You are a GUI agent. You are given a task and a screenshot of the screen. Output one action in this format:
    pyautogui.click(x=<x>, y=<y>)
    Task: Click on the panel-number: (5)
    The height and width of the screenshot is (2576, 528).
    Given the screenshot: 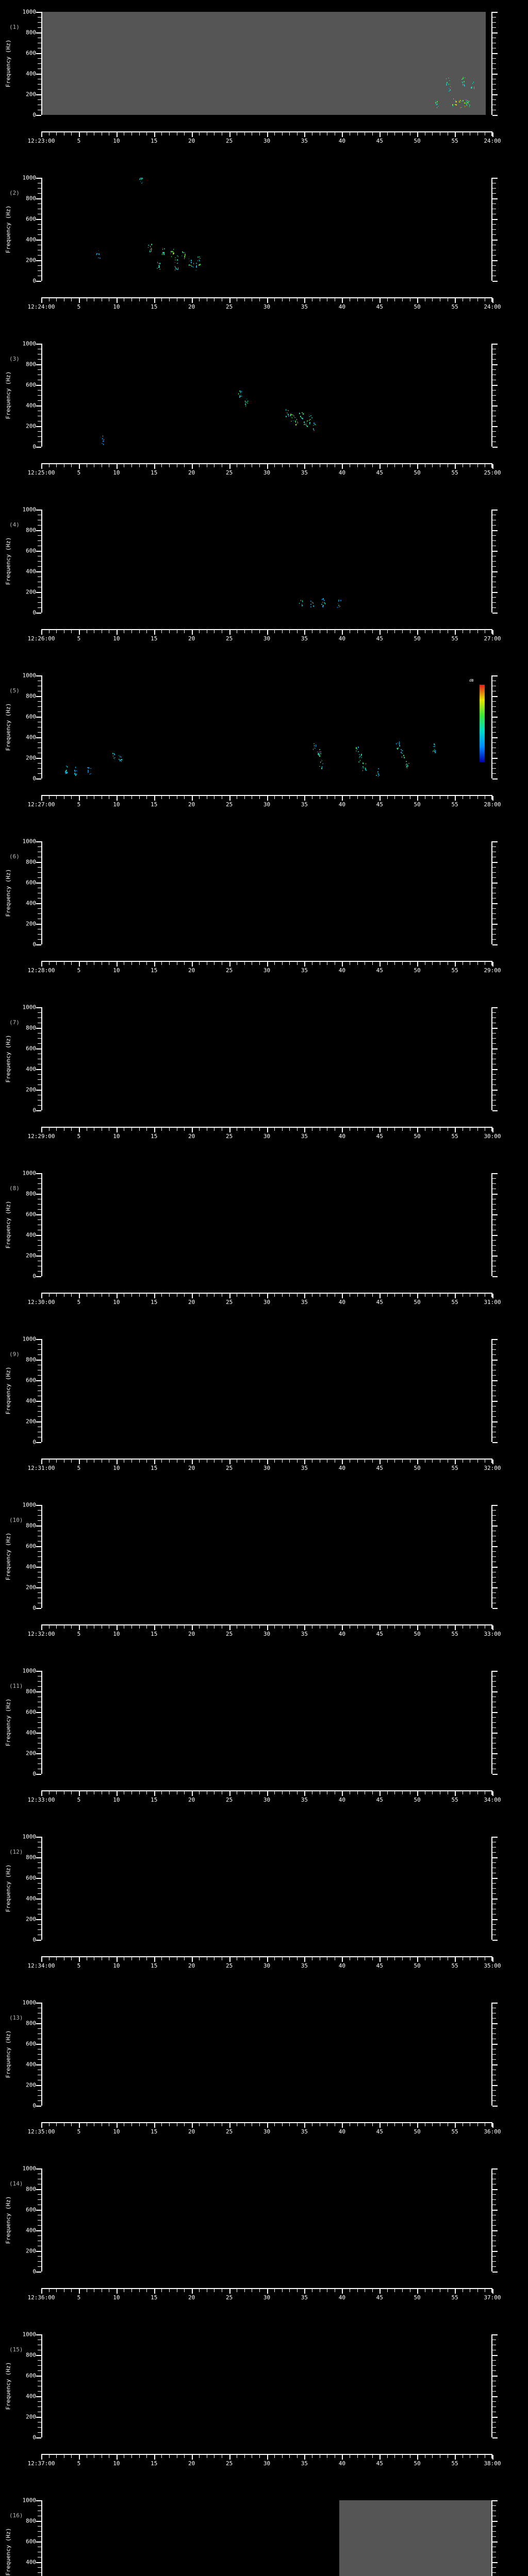 What is the action you would take?
    pyautogui.click(x=14, y=690)
    